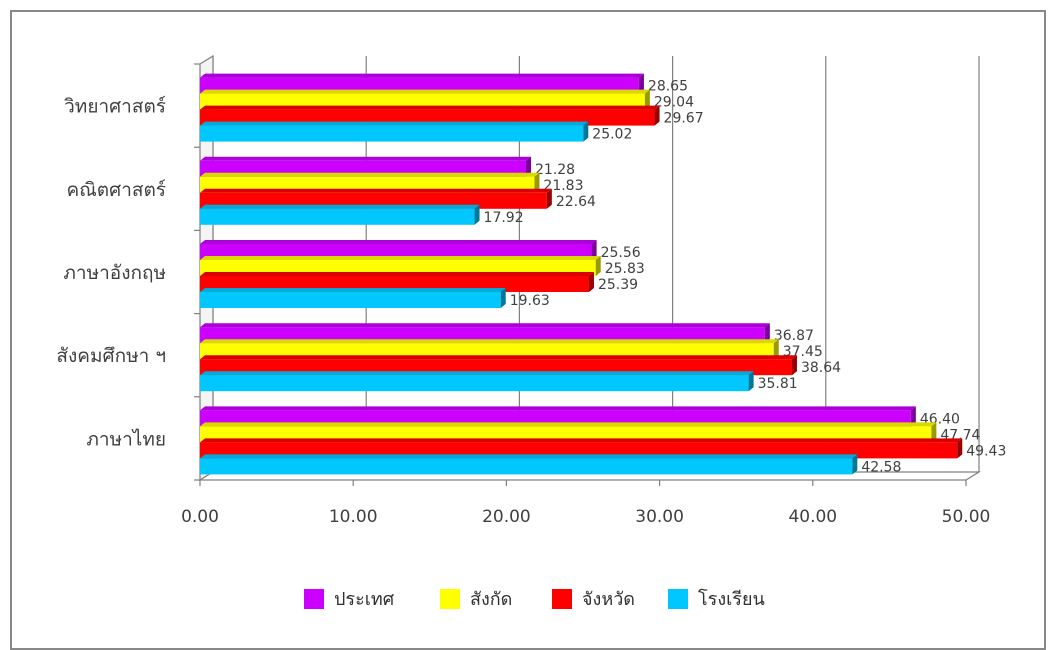 The width and height of the screenshot is (1052, 650). I want to click on data-label: 17.92, so click(504, 218).